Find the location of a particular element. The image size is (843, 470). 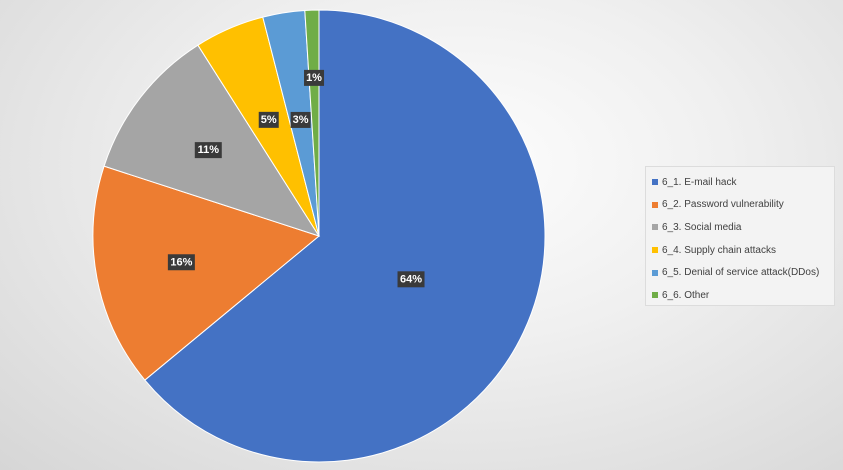

data-label: 3% is located at coordinates (301, 120).